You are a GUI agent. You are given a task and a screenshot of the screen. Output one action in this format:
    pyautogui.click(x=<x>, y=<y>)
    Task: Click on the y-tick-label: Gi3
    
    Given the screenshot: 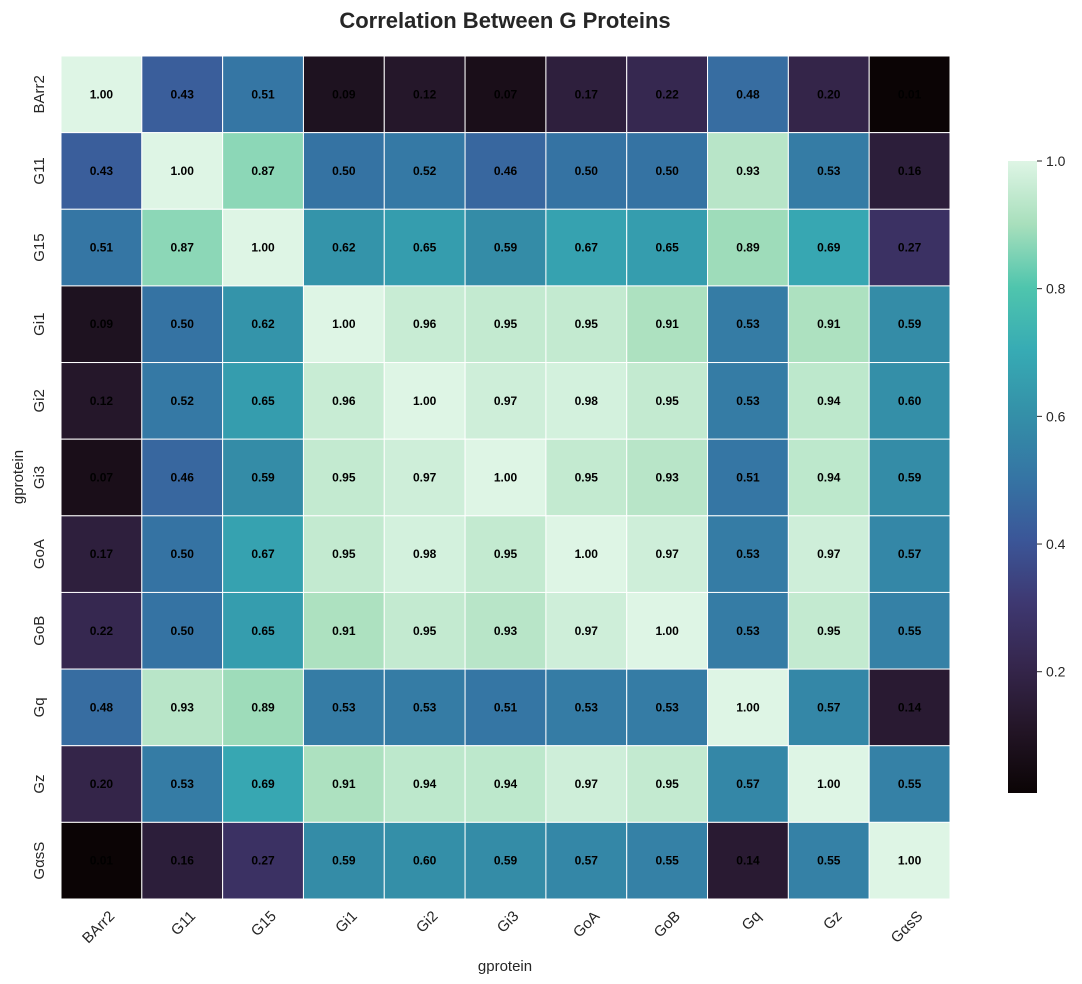 What is the action you would take?
    pyautogui.click(x=39, y=477)
    